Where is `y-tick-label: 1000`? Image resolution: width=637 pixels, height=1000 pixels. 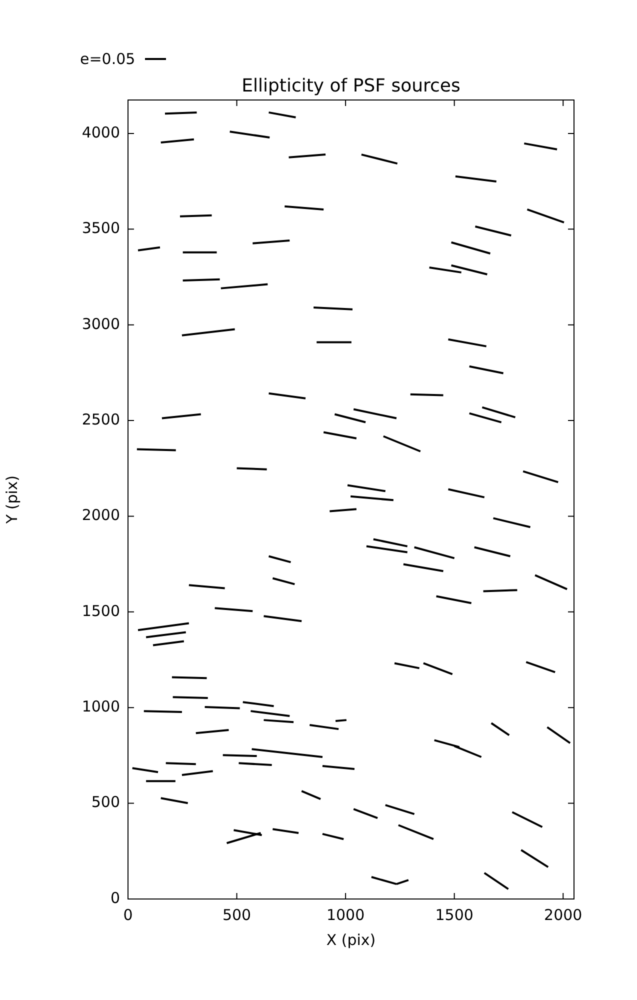
y-tick-label: 1000 is located at coordinates (101, 707).